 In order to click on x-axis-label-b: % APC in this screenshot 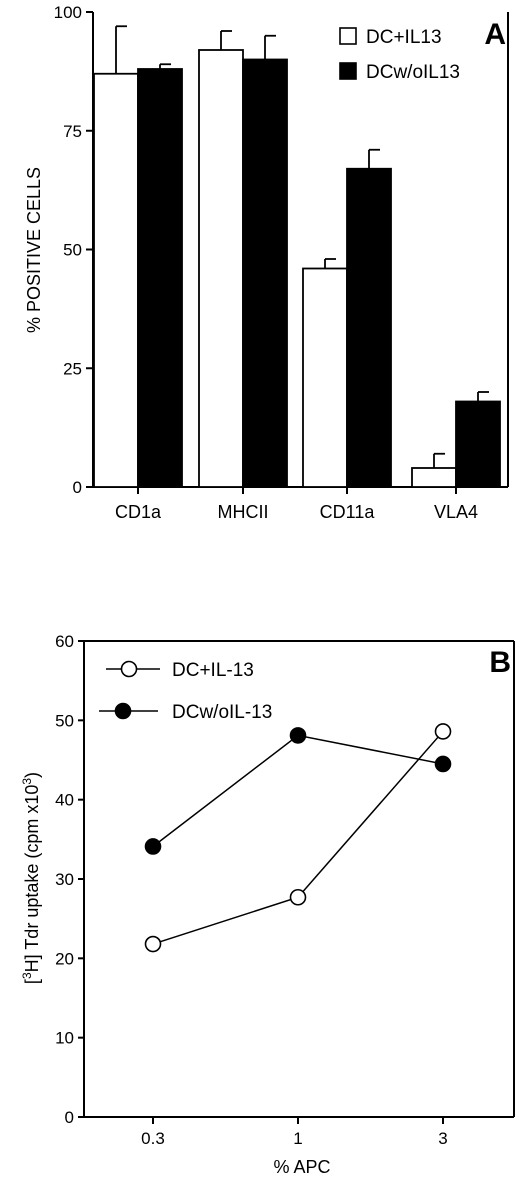, I will do `click(301, 1167)`.